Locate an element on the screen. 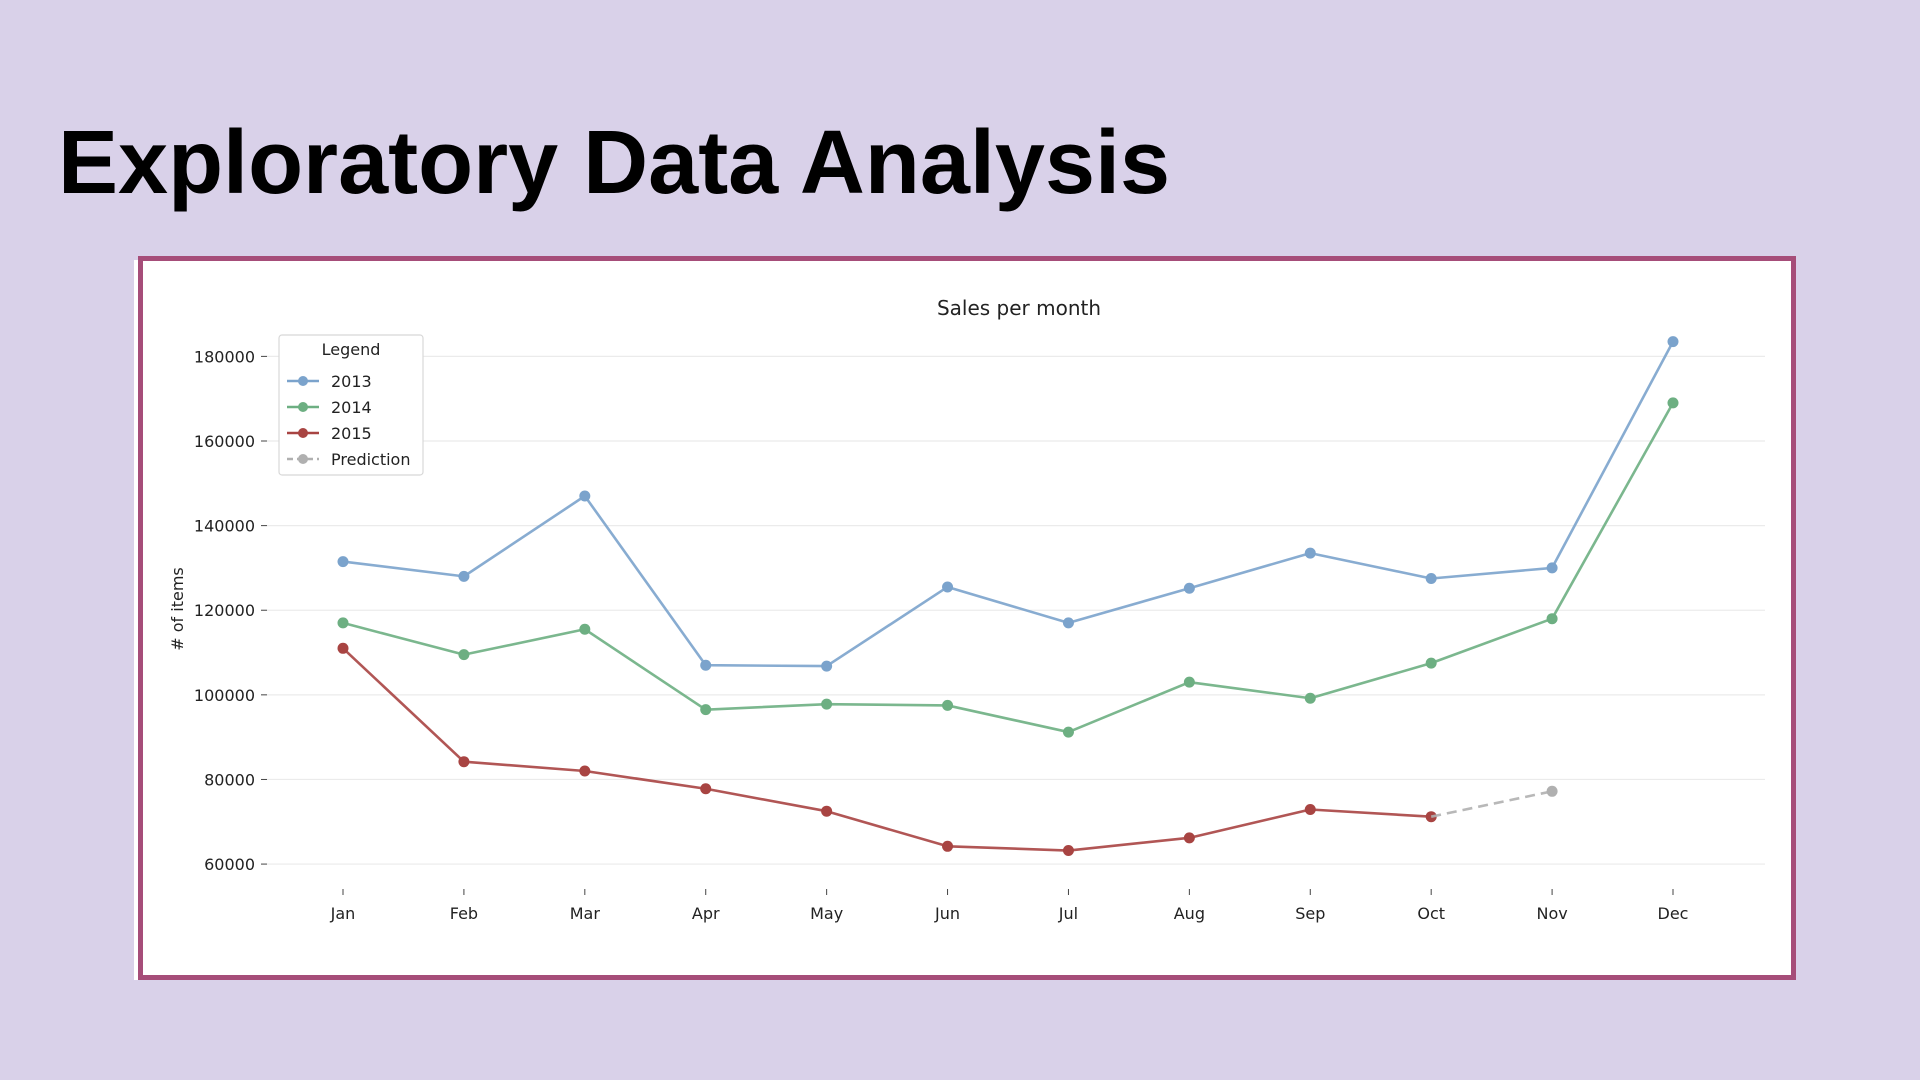 Image resolution: width=1920 pixels, height=1080 pixels. x-tick-label: Jan is located at coordinates (343, 913).